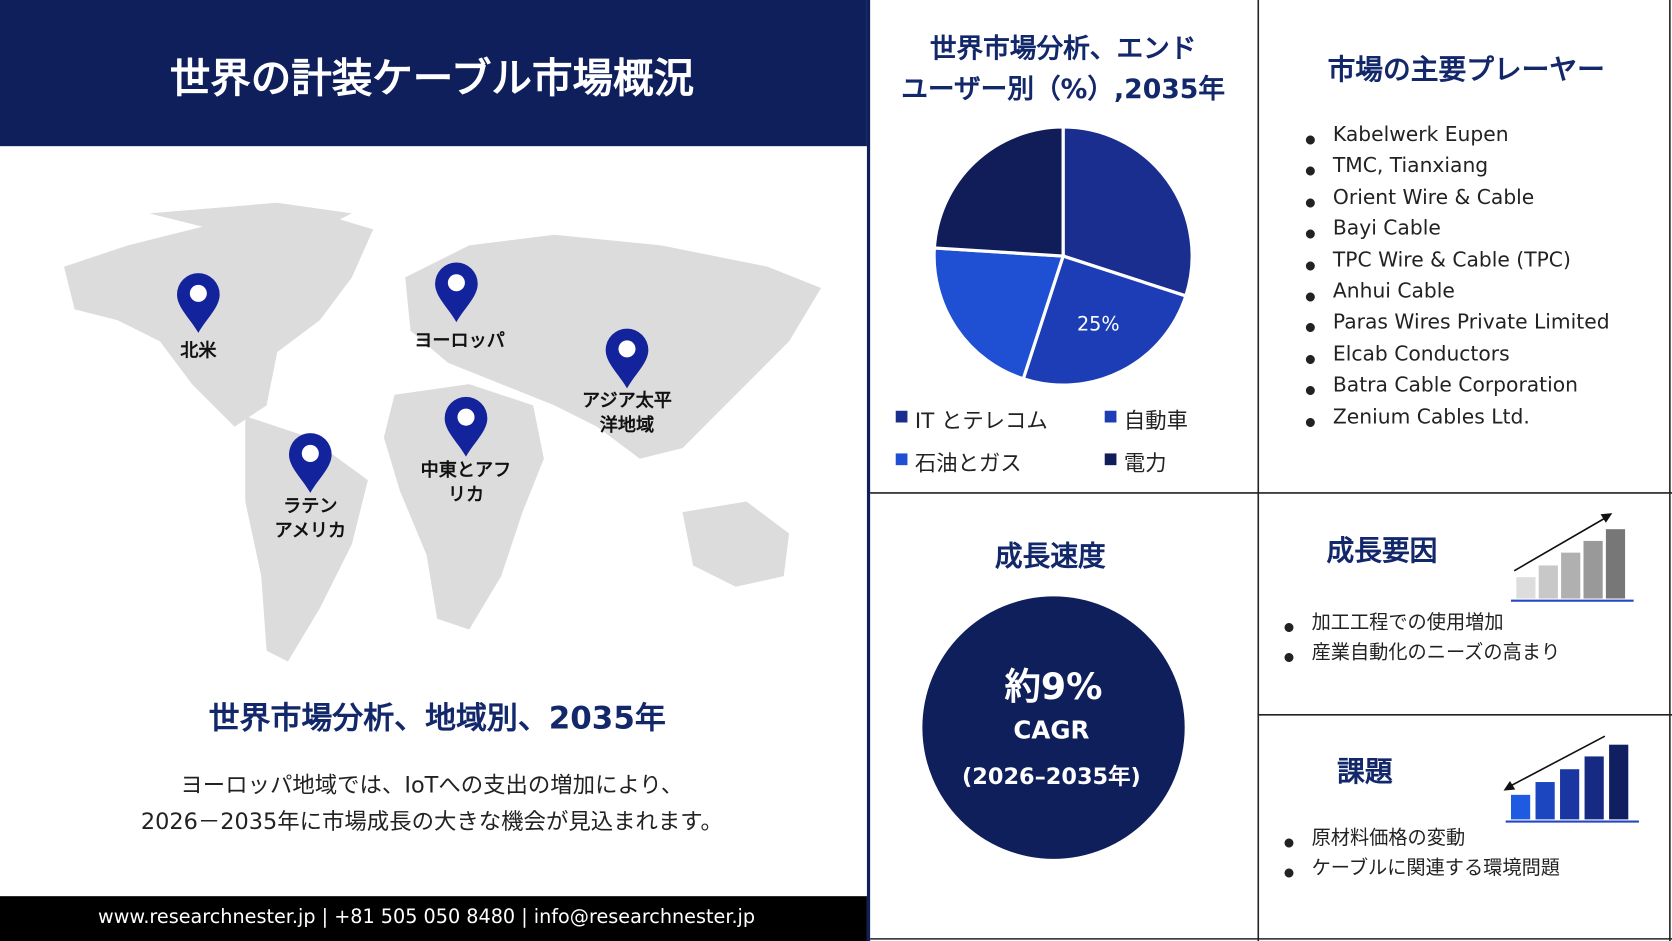 The height and width of the screenshot is (941, 1672). What do you see at coordinates (1051, 776) in the screenshot?
I see `cagr-period: (2026–2035年)` at bounding box center [1051, 776].